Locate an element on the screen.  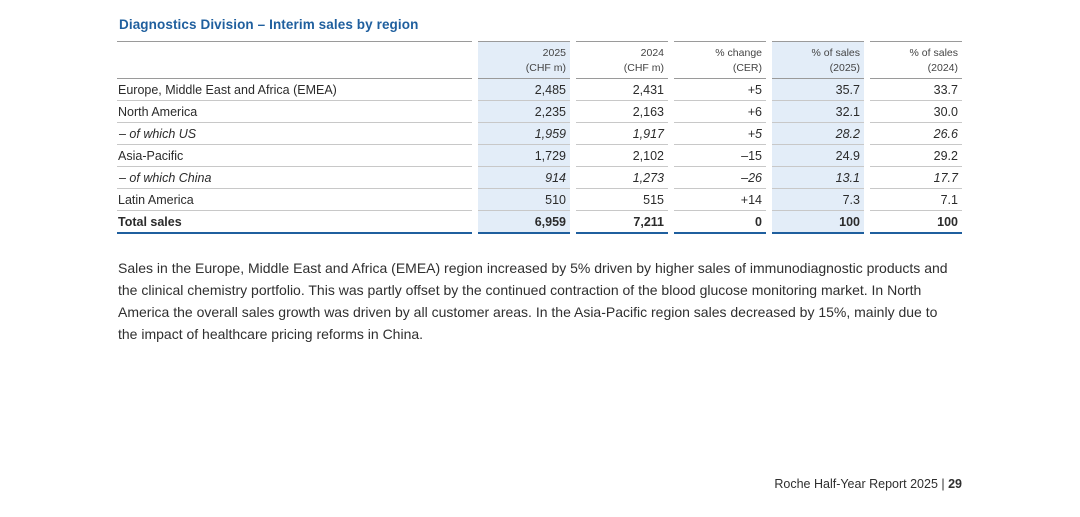
row-pct-2025: 24.9 is located at coordinates (818, 155).